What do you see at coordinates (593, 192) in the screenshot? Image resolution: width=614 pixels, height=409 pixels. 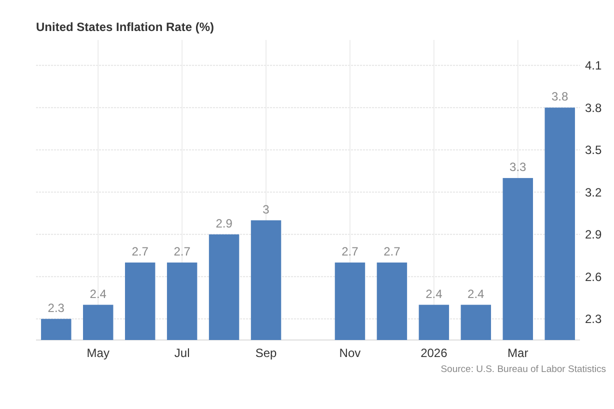 I see `y-tick-label: 3.2` at bounding box center [593, 192].